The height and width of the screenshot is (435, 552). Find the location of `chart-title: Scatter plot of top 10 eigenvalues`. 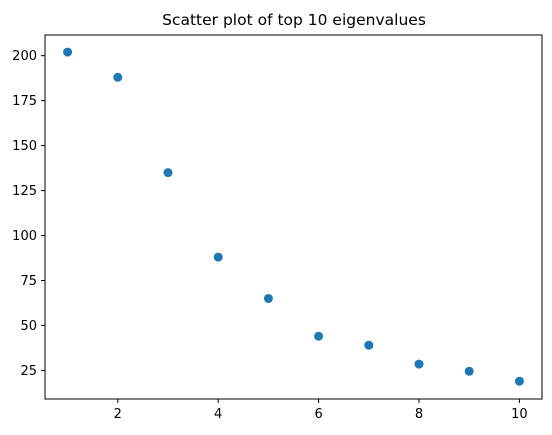

chart-title: Scatter plot of top 10 eigenvalues is located at coordinates (294, 20).